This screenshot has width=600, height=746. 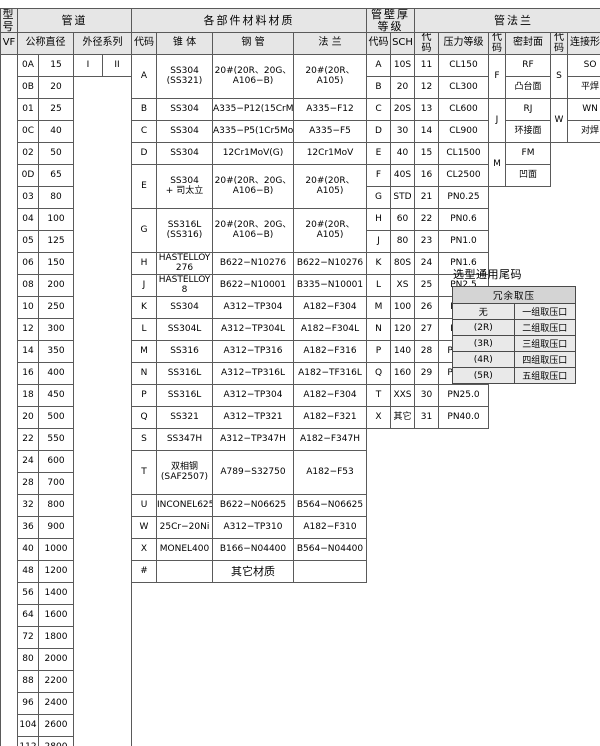 What do you see at coordinates (402, 418) in the screenshot?
I see `sch-value: 其它` at bounding box center [402, 418].